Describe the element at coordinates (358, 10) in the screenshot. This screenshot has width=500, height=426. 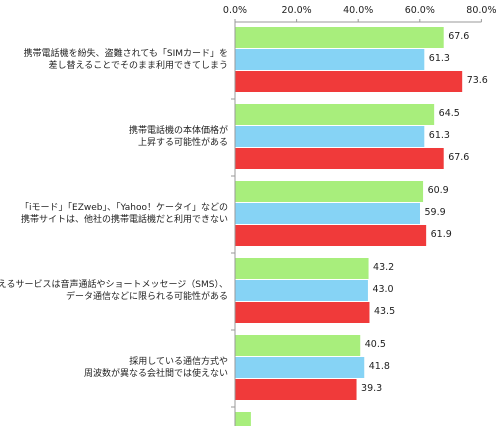
I see `x-tick-label: 40.0%` at that location.